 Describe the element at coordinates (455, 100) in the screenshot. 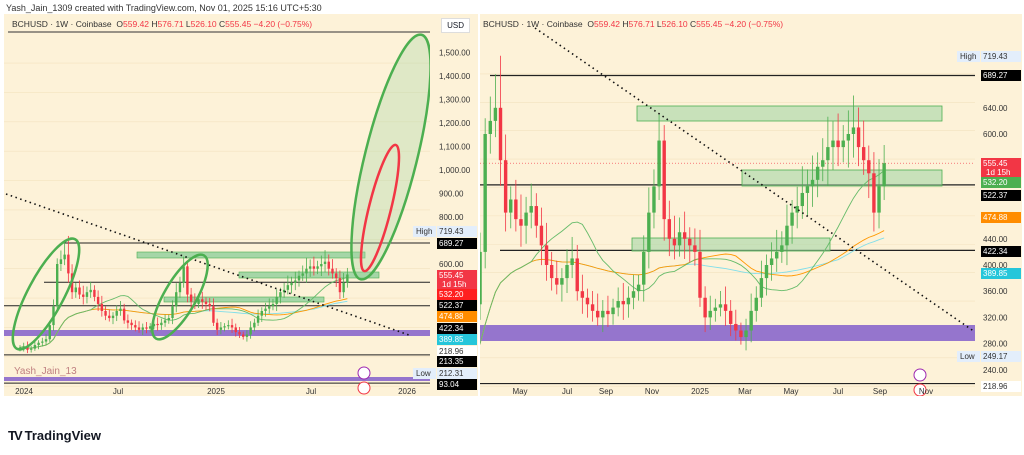

I see `y-tick-label: 1,300.00` at that location.